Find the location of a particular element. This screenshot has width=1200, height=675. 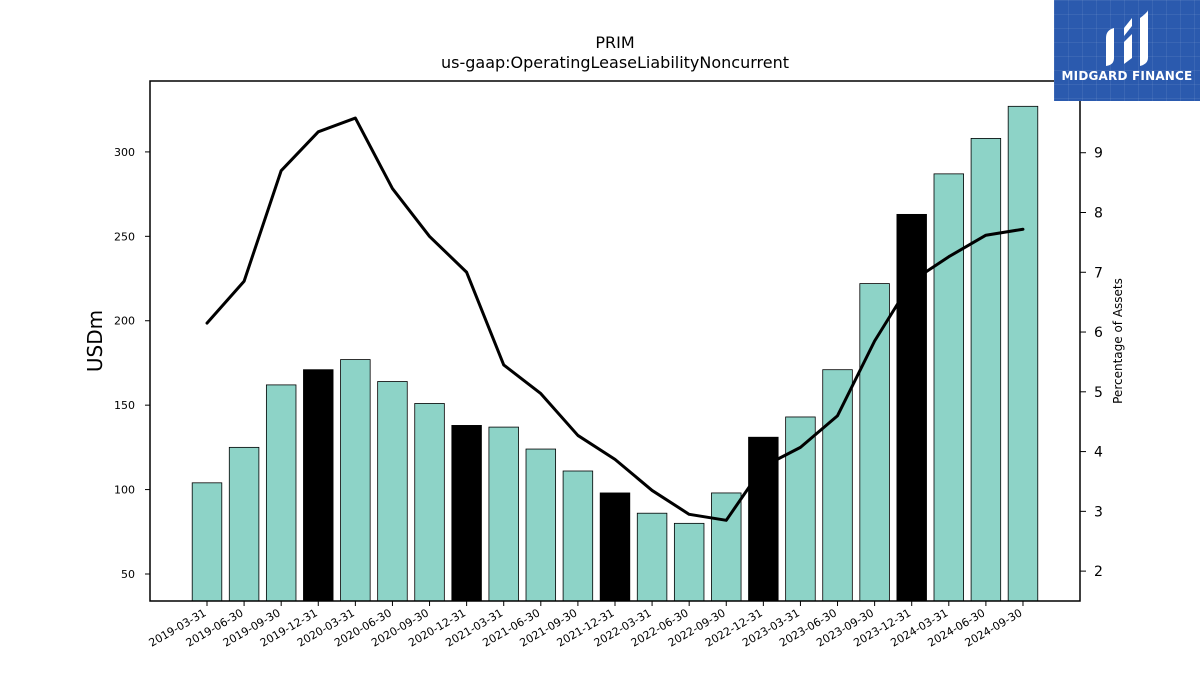

y-axis-label: USDm is located at coordinates (95, 341).